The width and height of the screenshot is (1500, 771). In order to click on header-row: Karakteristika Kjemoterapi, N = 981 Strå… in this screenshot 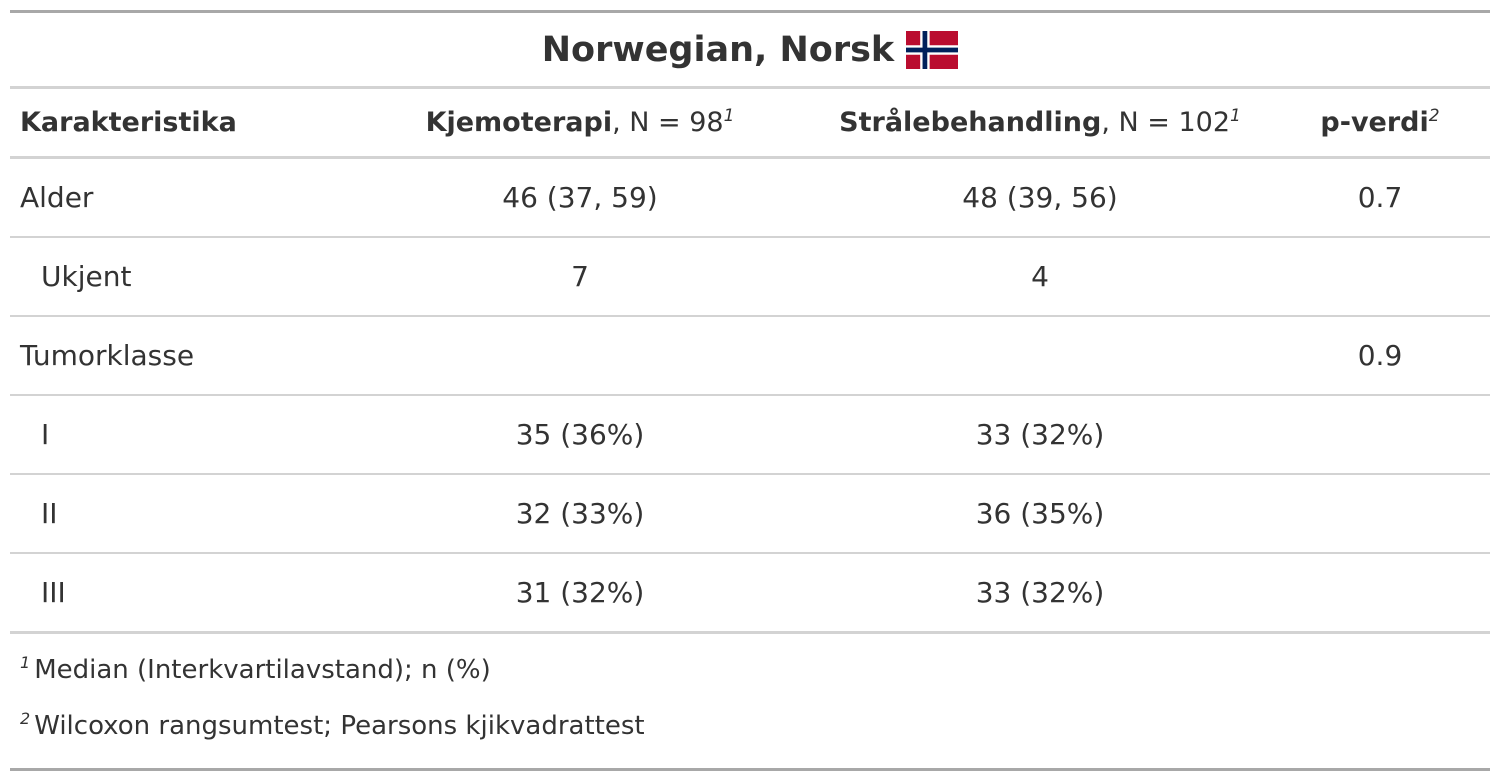, I will do `click(750, 124)`.